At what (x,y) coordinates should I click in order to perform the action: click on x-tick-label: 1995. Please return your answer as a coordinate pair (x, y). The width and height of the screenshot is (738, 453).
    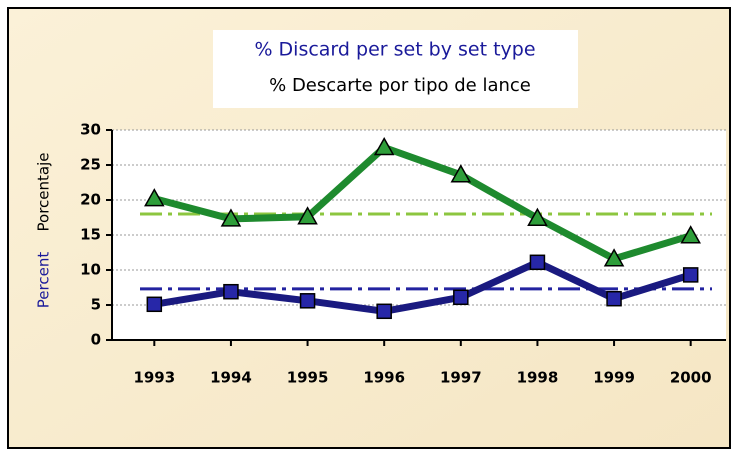
    Looking at the image, I should click on (308, 378).